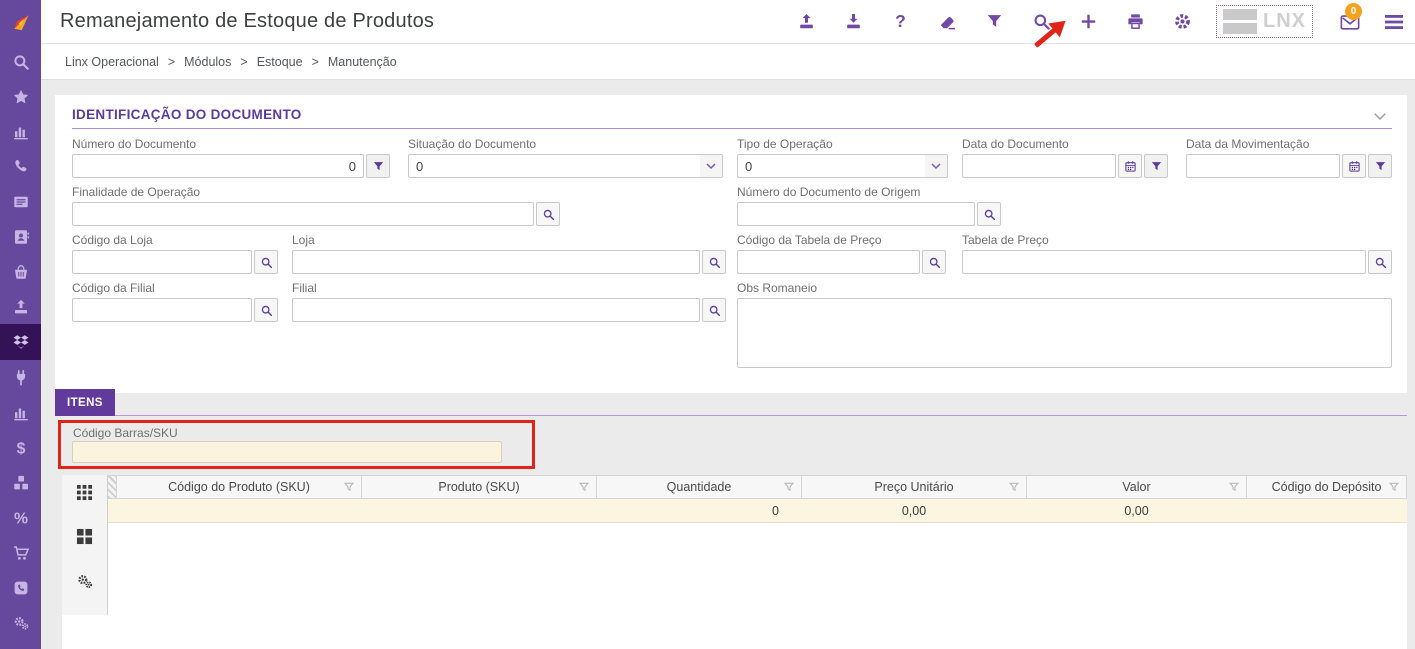 This screenshot has height=649, width=1415. I want to click on breadcrumb-item: Estoque, so click(279, 61).